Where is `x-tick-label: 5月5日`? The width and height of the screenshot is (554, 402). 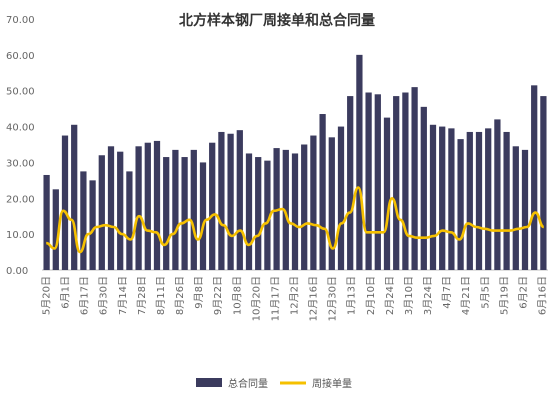
x-tick-label: 5月5日 is located at coordinates (485, 292).